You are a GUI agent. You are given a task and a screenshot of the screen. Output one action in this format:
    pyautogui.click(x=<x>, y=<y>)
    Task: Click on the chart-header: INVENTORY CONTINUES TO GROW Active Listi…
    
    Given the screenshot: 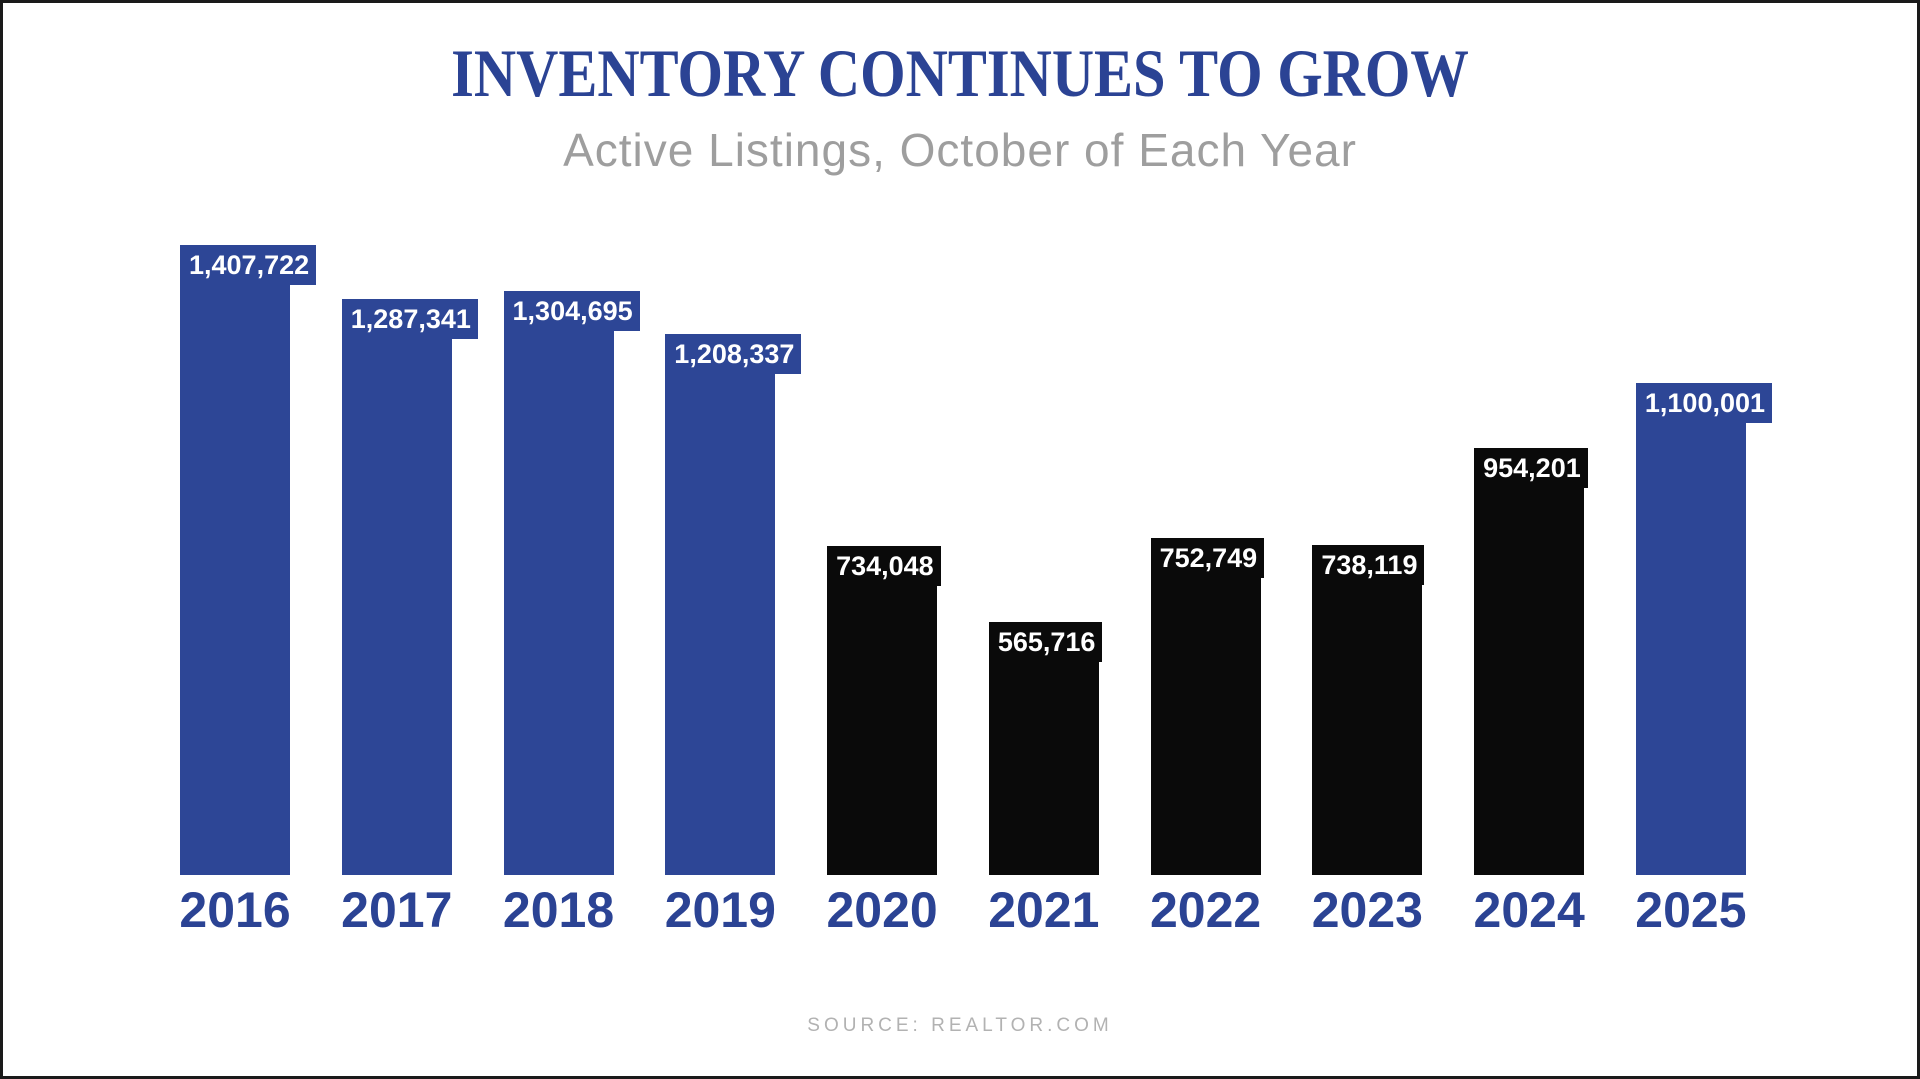 What is the action you would take?
    pyautogui.click(x=960, y=108)
    